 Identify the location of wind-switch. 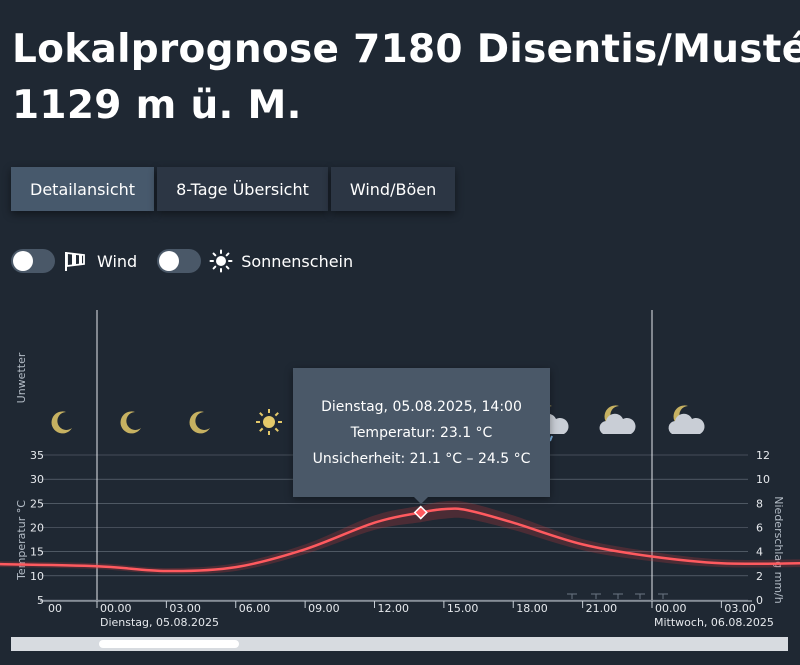
(33, 261).